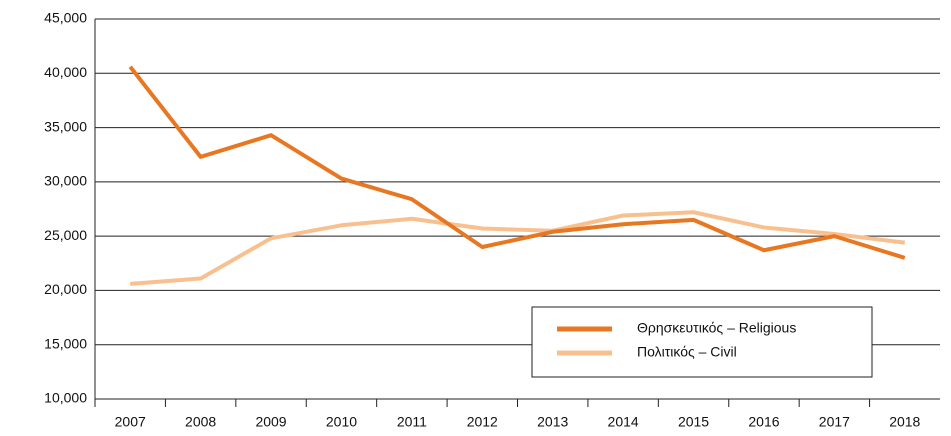  I want to click on y-tick-label: 30,000, so click(65, 181).